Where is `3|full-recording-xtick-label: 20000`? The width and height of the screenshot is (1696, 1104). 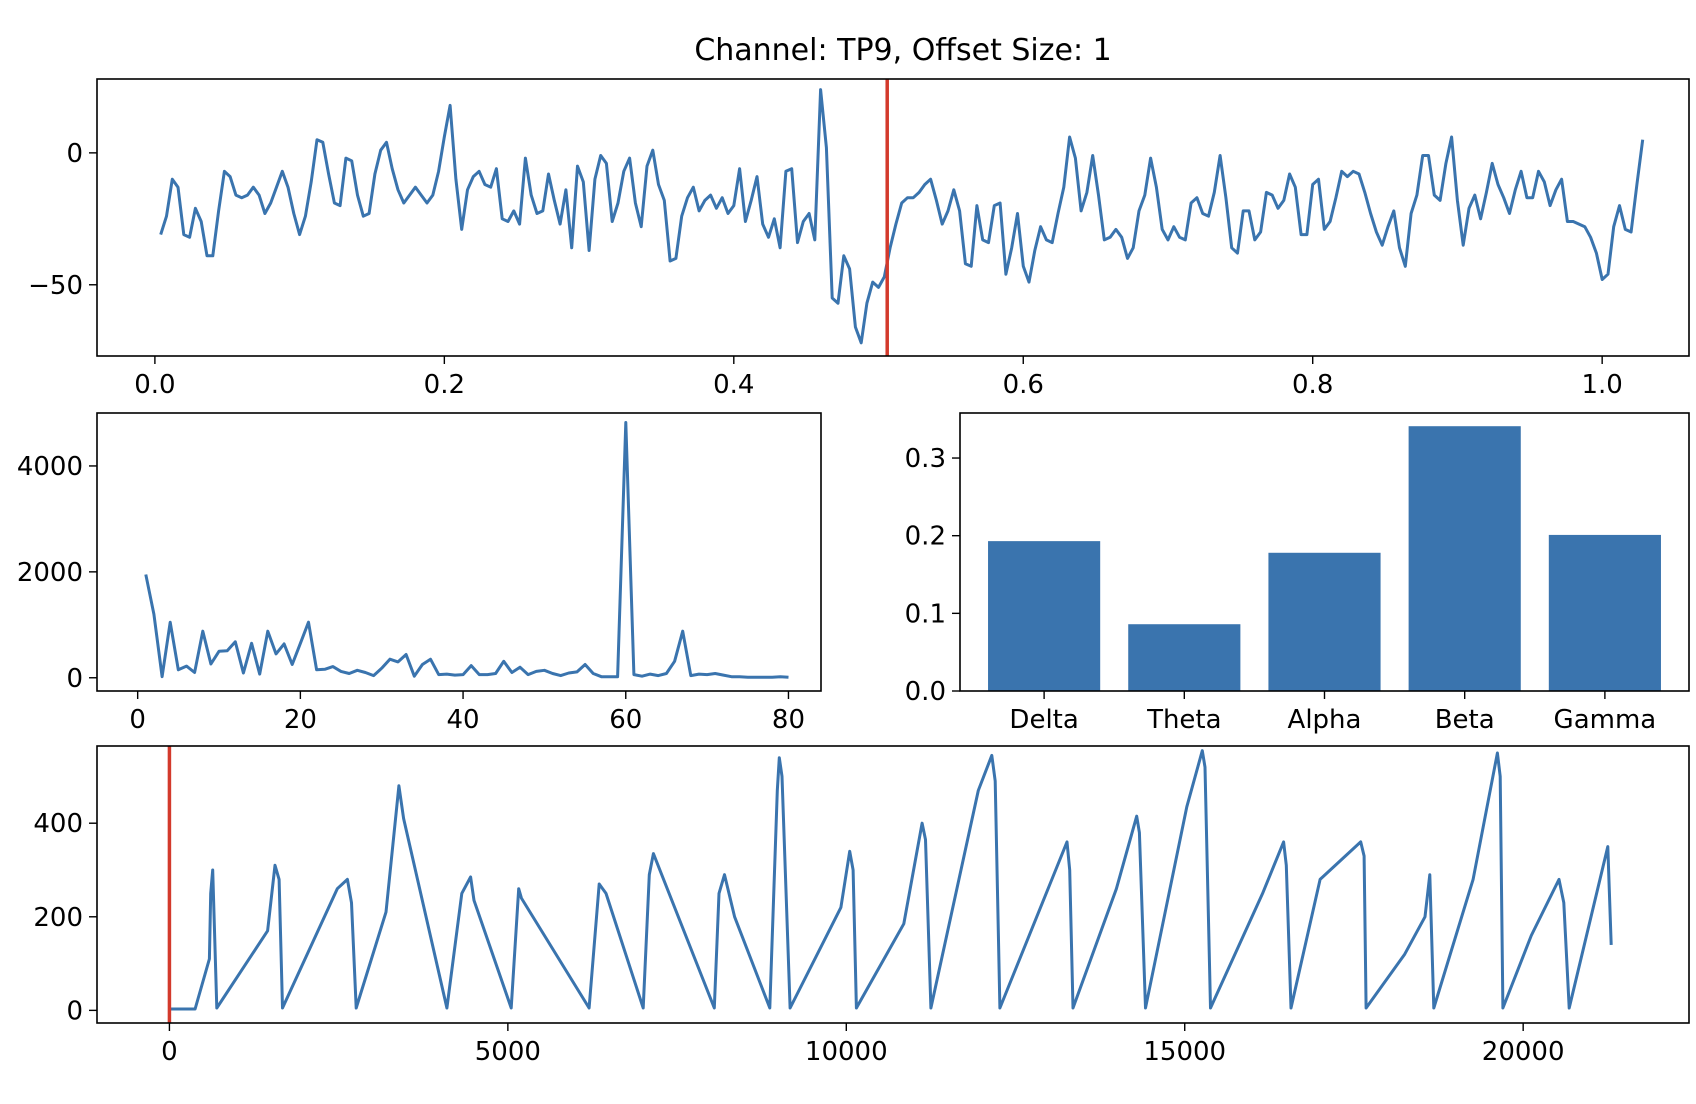 3|full-recording-xtick-label: 20000 is located at coordinates (1523, 1052).